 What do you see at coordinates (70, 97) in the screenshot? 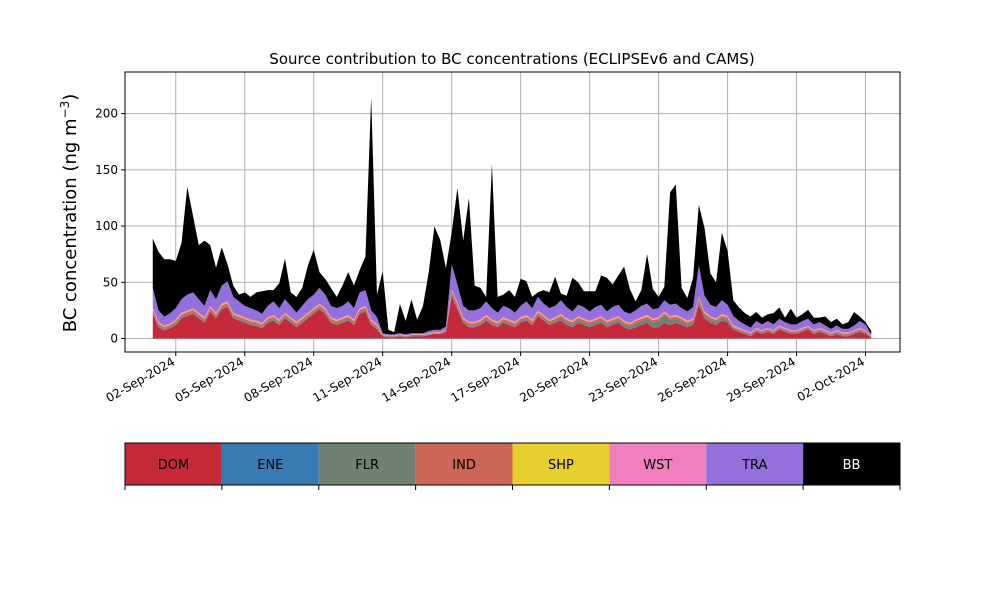
I see `y-axis-label-close: )` at bounding box center [70, 97].